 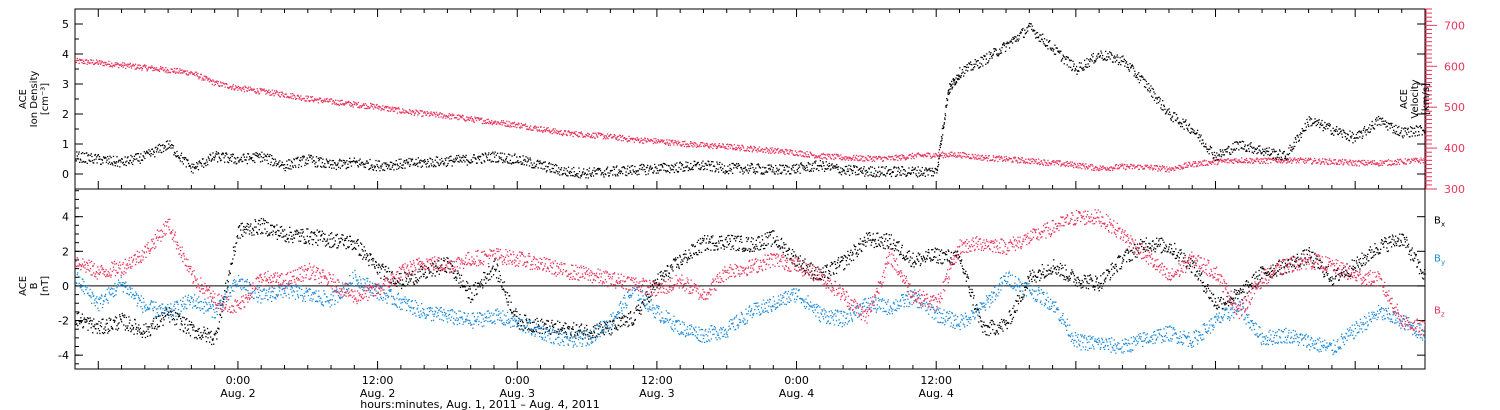 What do you see at coordinates (65, 24) in the screenshot?
I see `top-ytick-label: 5` at bounding box center [65, 24].